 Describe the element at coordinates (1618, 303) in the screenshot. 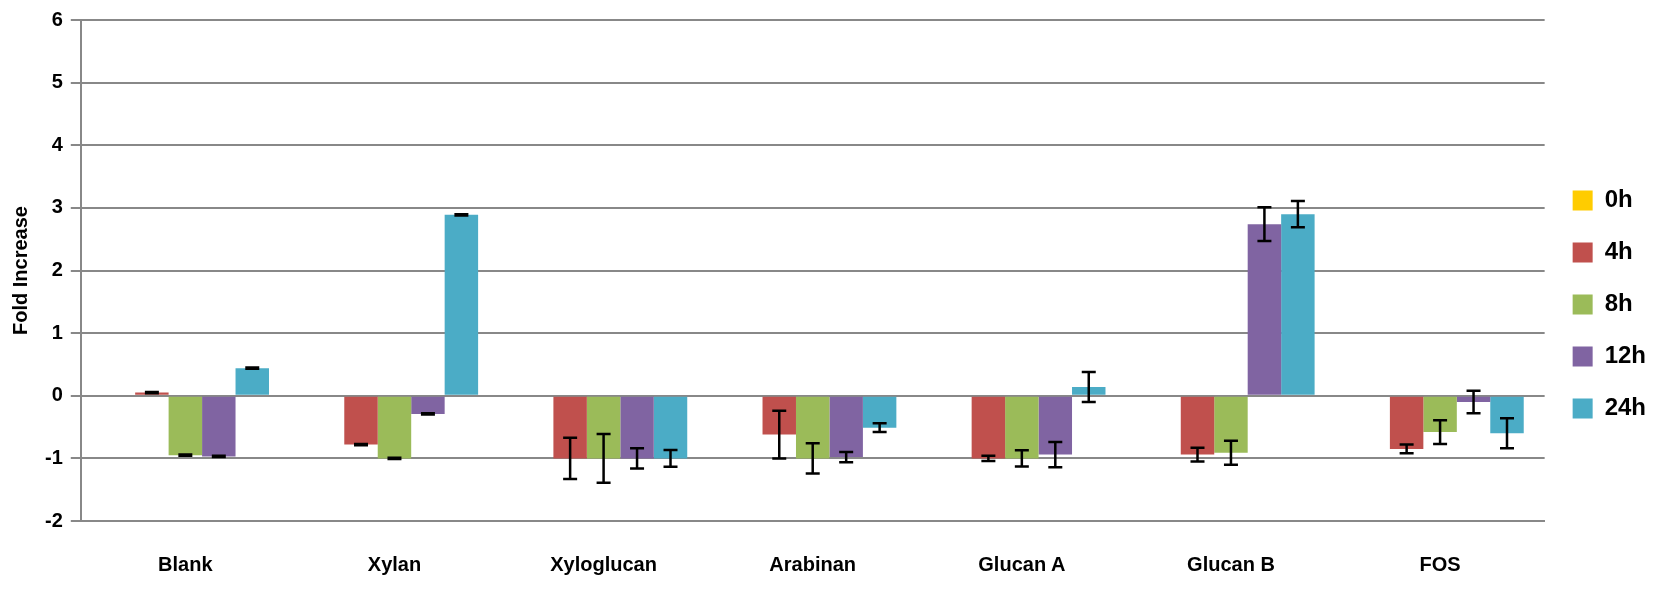

I see `legend-label: 8h` at that location.